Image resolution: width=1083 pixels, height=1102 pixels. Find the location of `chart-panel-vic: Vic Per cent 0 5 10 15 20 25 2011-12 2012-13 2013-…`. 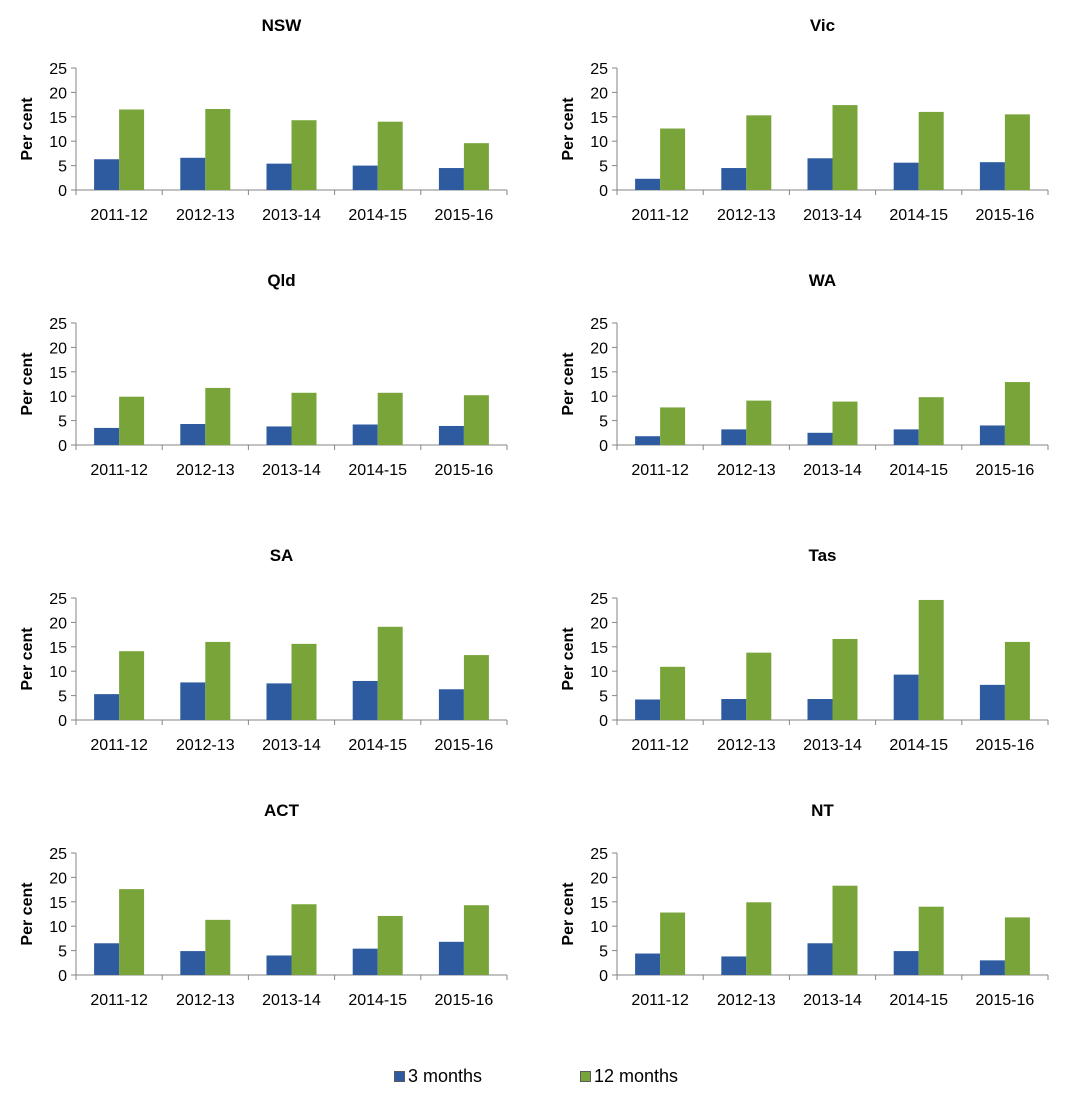

chart-panel-vic: Vic Per cent 0 5 10 15 20 25 2011-12 2012-13 2013-… is located at coordinates (811, 127).